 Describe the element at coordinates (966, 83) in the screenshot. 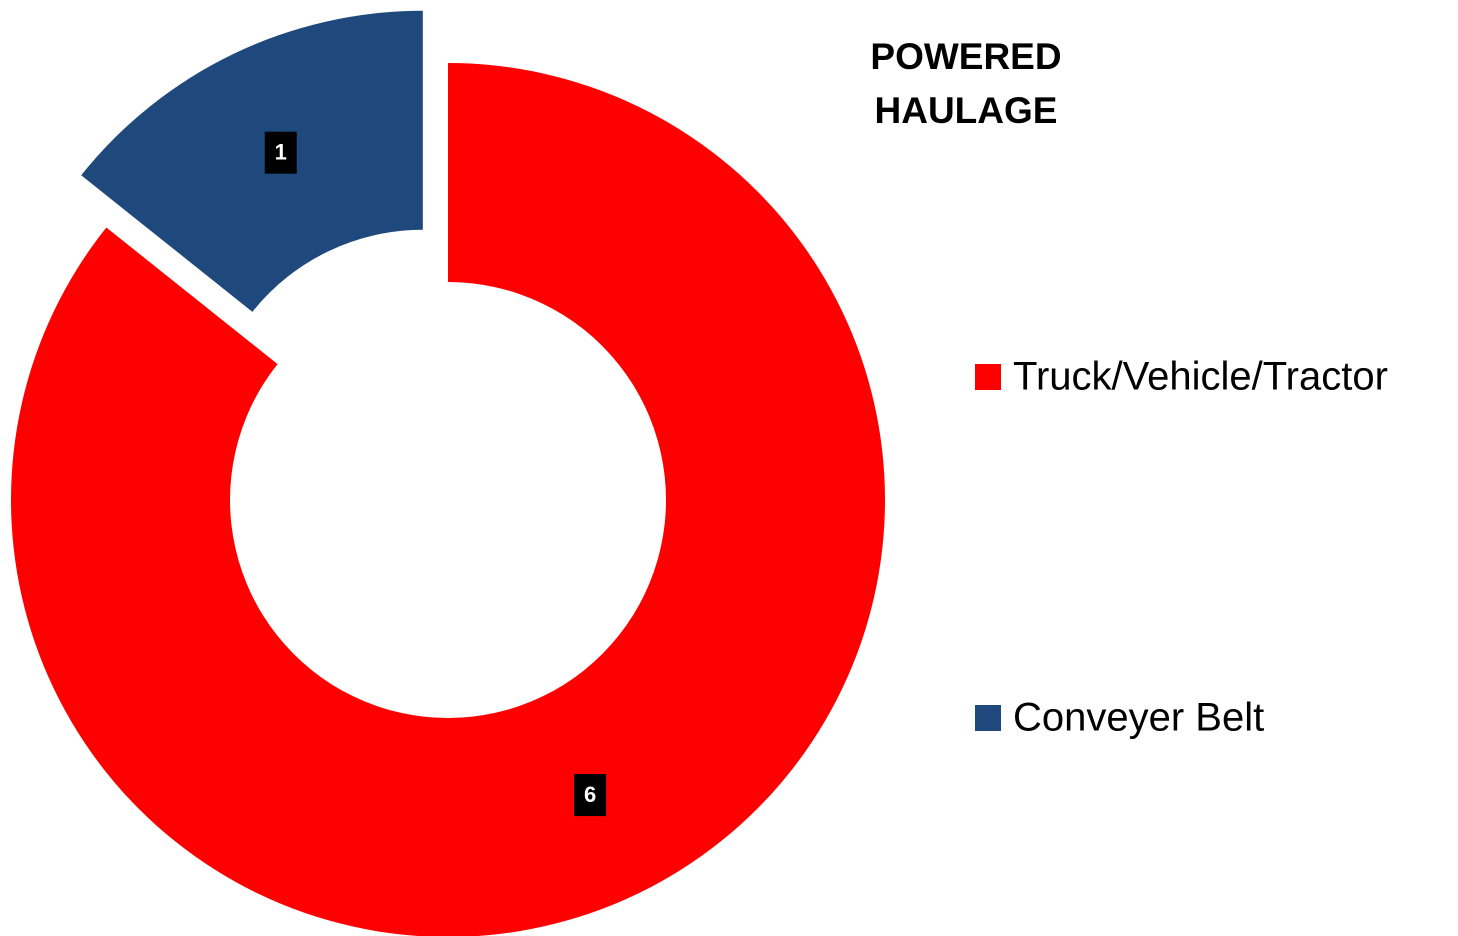

I see `chart-title: POWERED HAULAGE` at that location.